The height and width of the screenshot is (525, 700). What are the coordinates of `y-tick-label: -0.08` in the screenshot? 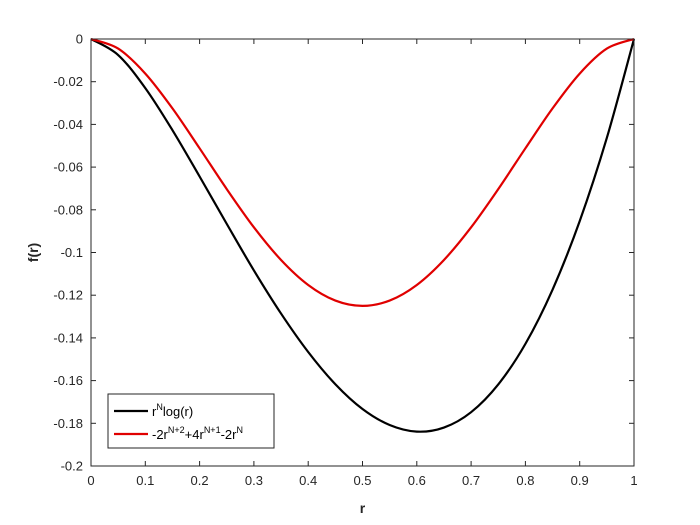 It's located at (68, 209).